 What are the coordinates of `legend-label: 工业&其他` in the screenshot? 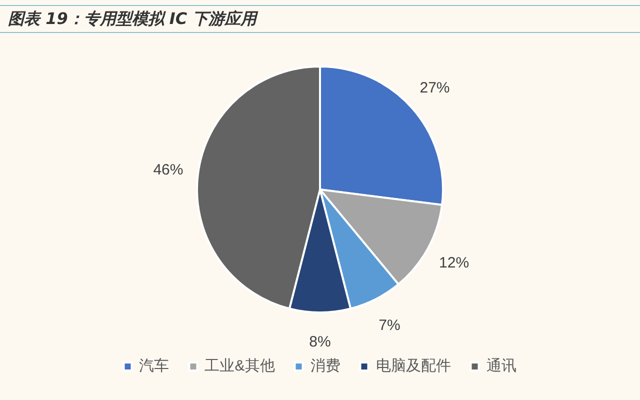 It's located at (239, 366).